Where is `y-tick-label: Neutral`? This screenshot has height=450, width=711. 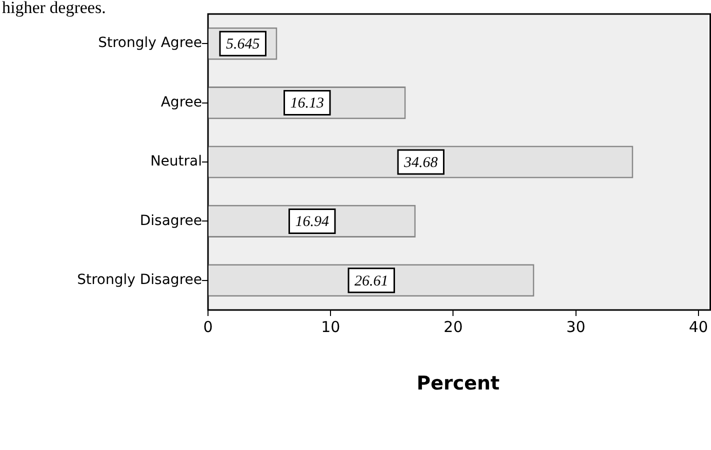 y-tick-label: Neutral is located at coordinates (176, 162).